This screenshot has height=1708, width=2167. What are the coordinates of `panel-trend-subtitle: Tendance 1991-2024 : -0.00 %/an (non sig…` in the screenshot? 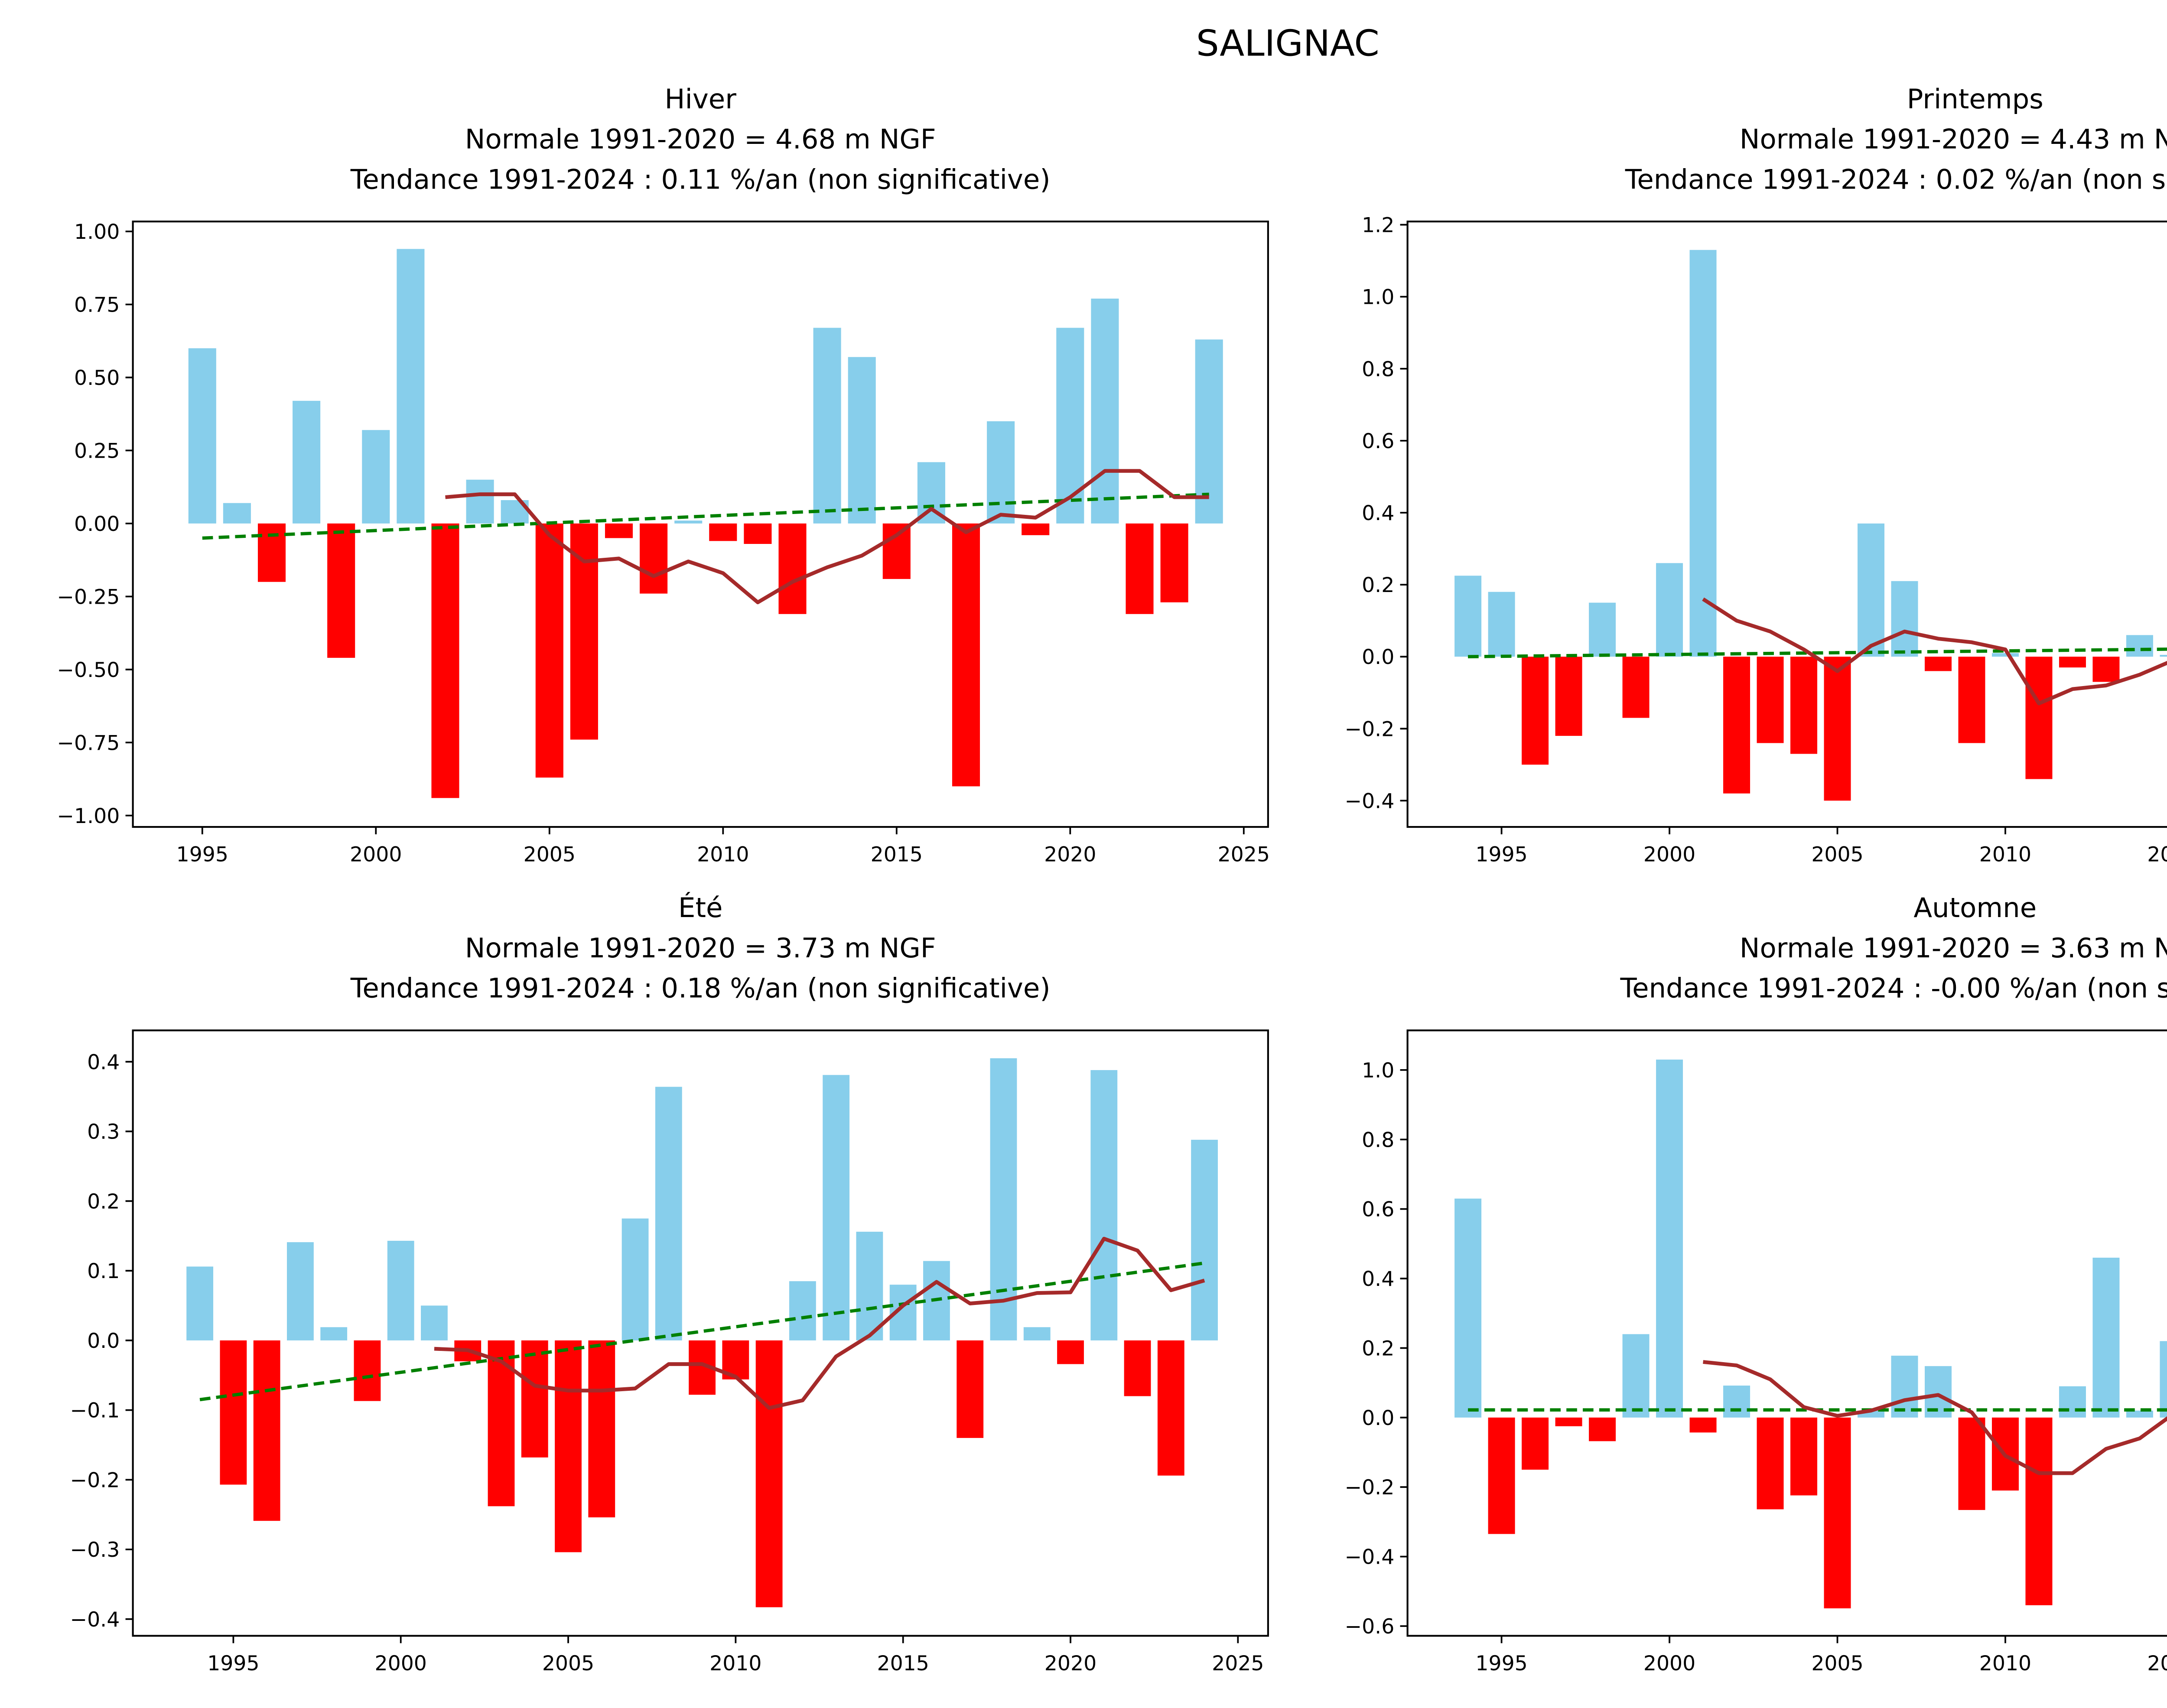 It's located at (1893, 989).